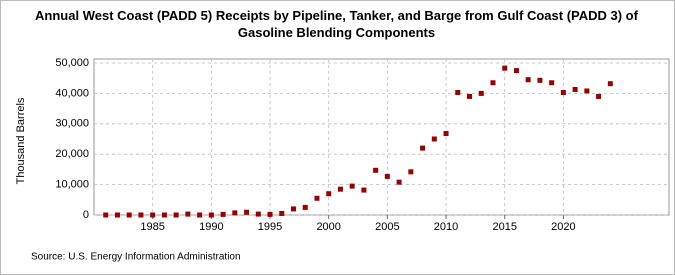 This screenshot has width=675, height=275. Describe the element at coordinates (504, 227) in the screenshot. I see `x-tick-label: 2015` at that location.